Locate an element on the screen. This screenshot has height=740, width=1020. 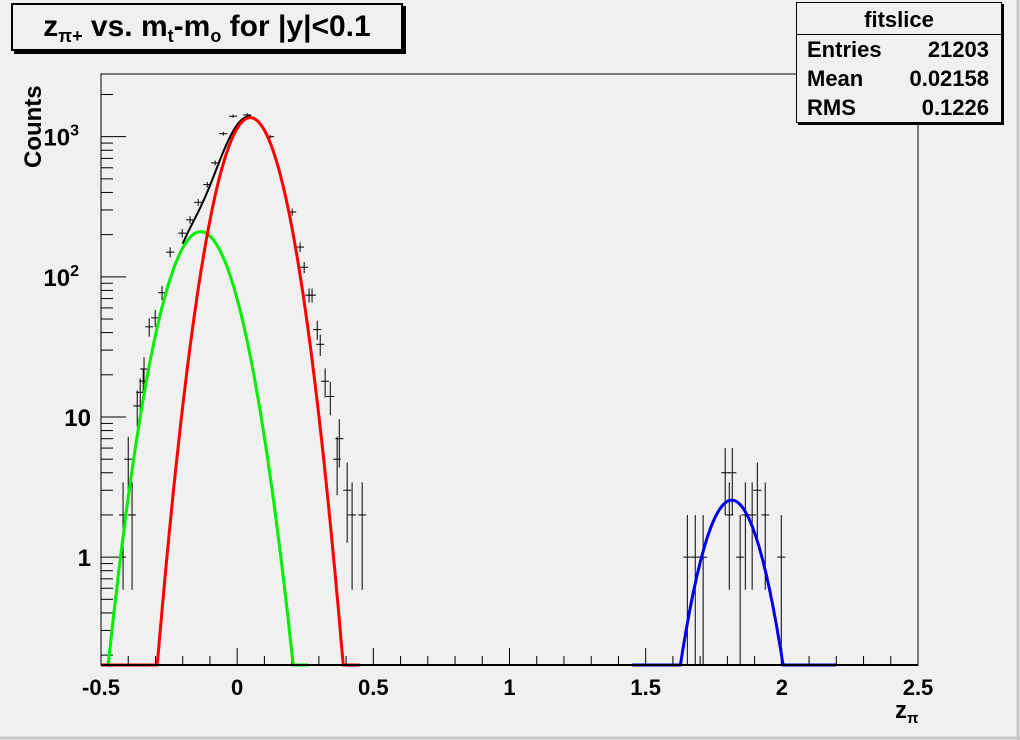
x-tick-label: 0 is located at coordinates (237, 687).